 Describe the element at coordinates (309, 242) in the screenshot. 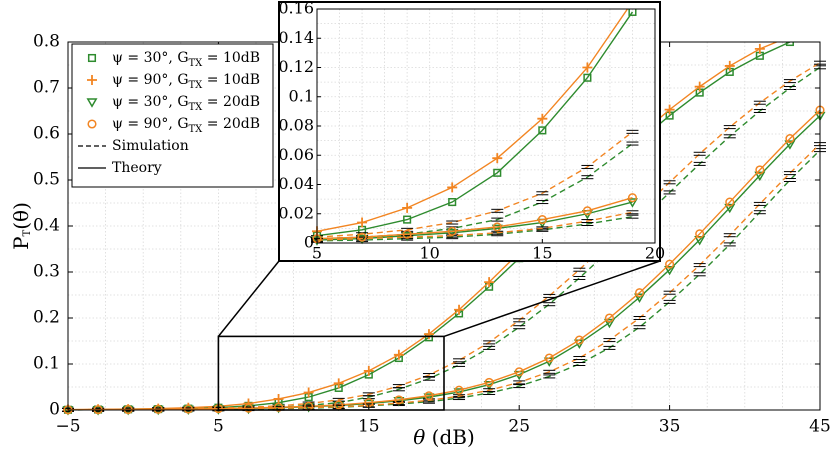

I see `inset-y-tick-label: 0` at that location.